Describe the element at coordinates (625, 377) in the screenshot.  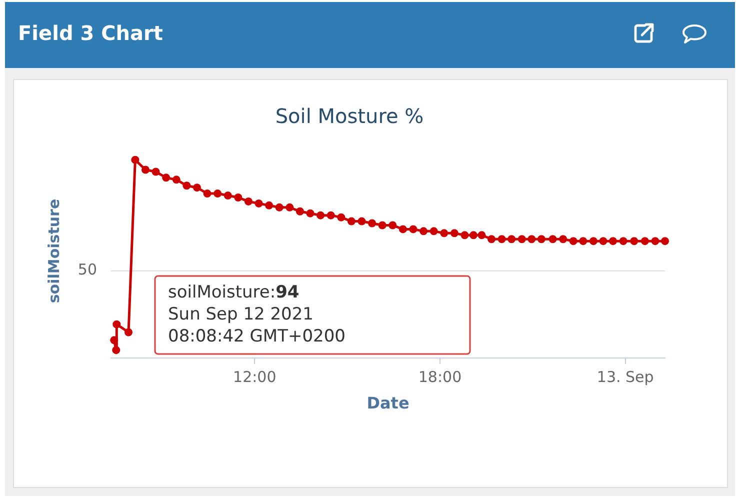
I see `x-tick-label: 13. Sep` at that location.